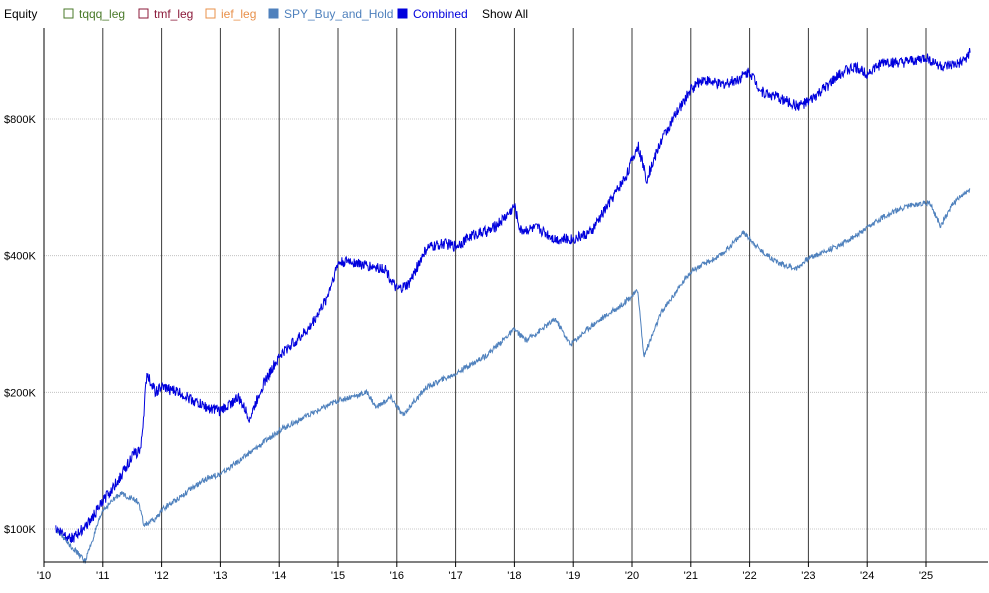 This screenshot has width=989, height=593. Describe the element at coordinates (514, 576) in the screenshot. I see `x-tick-label: '18` at that location.